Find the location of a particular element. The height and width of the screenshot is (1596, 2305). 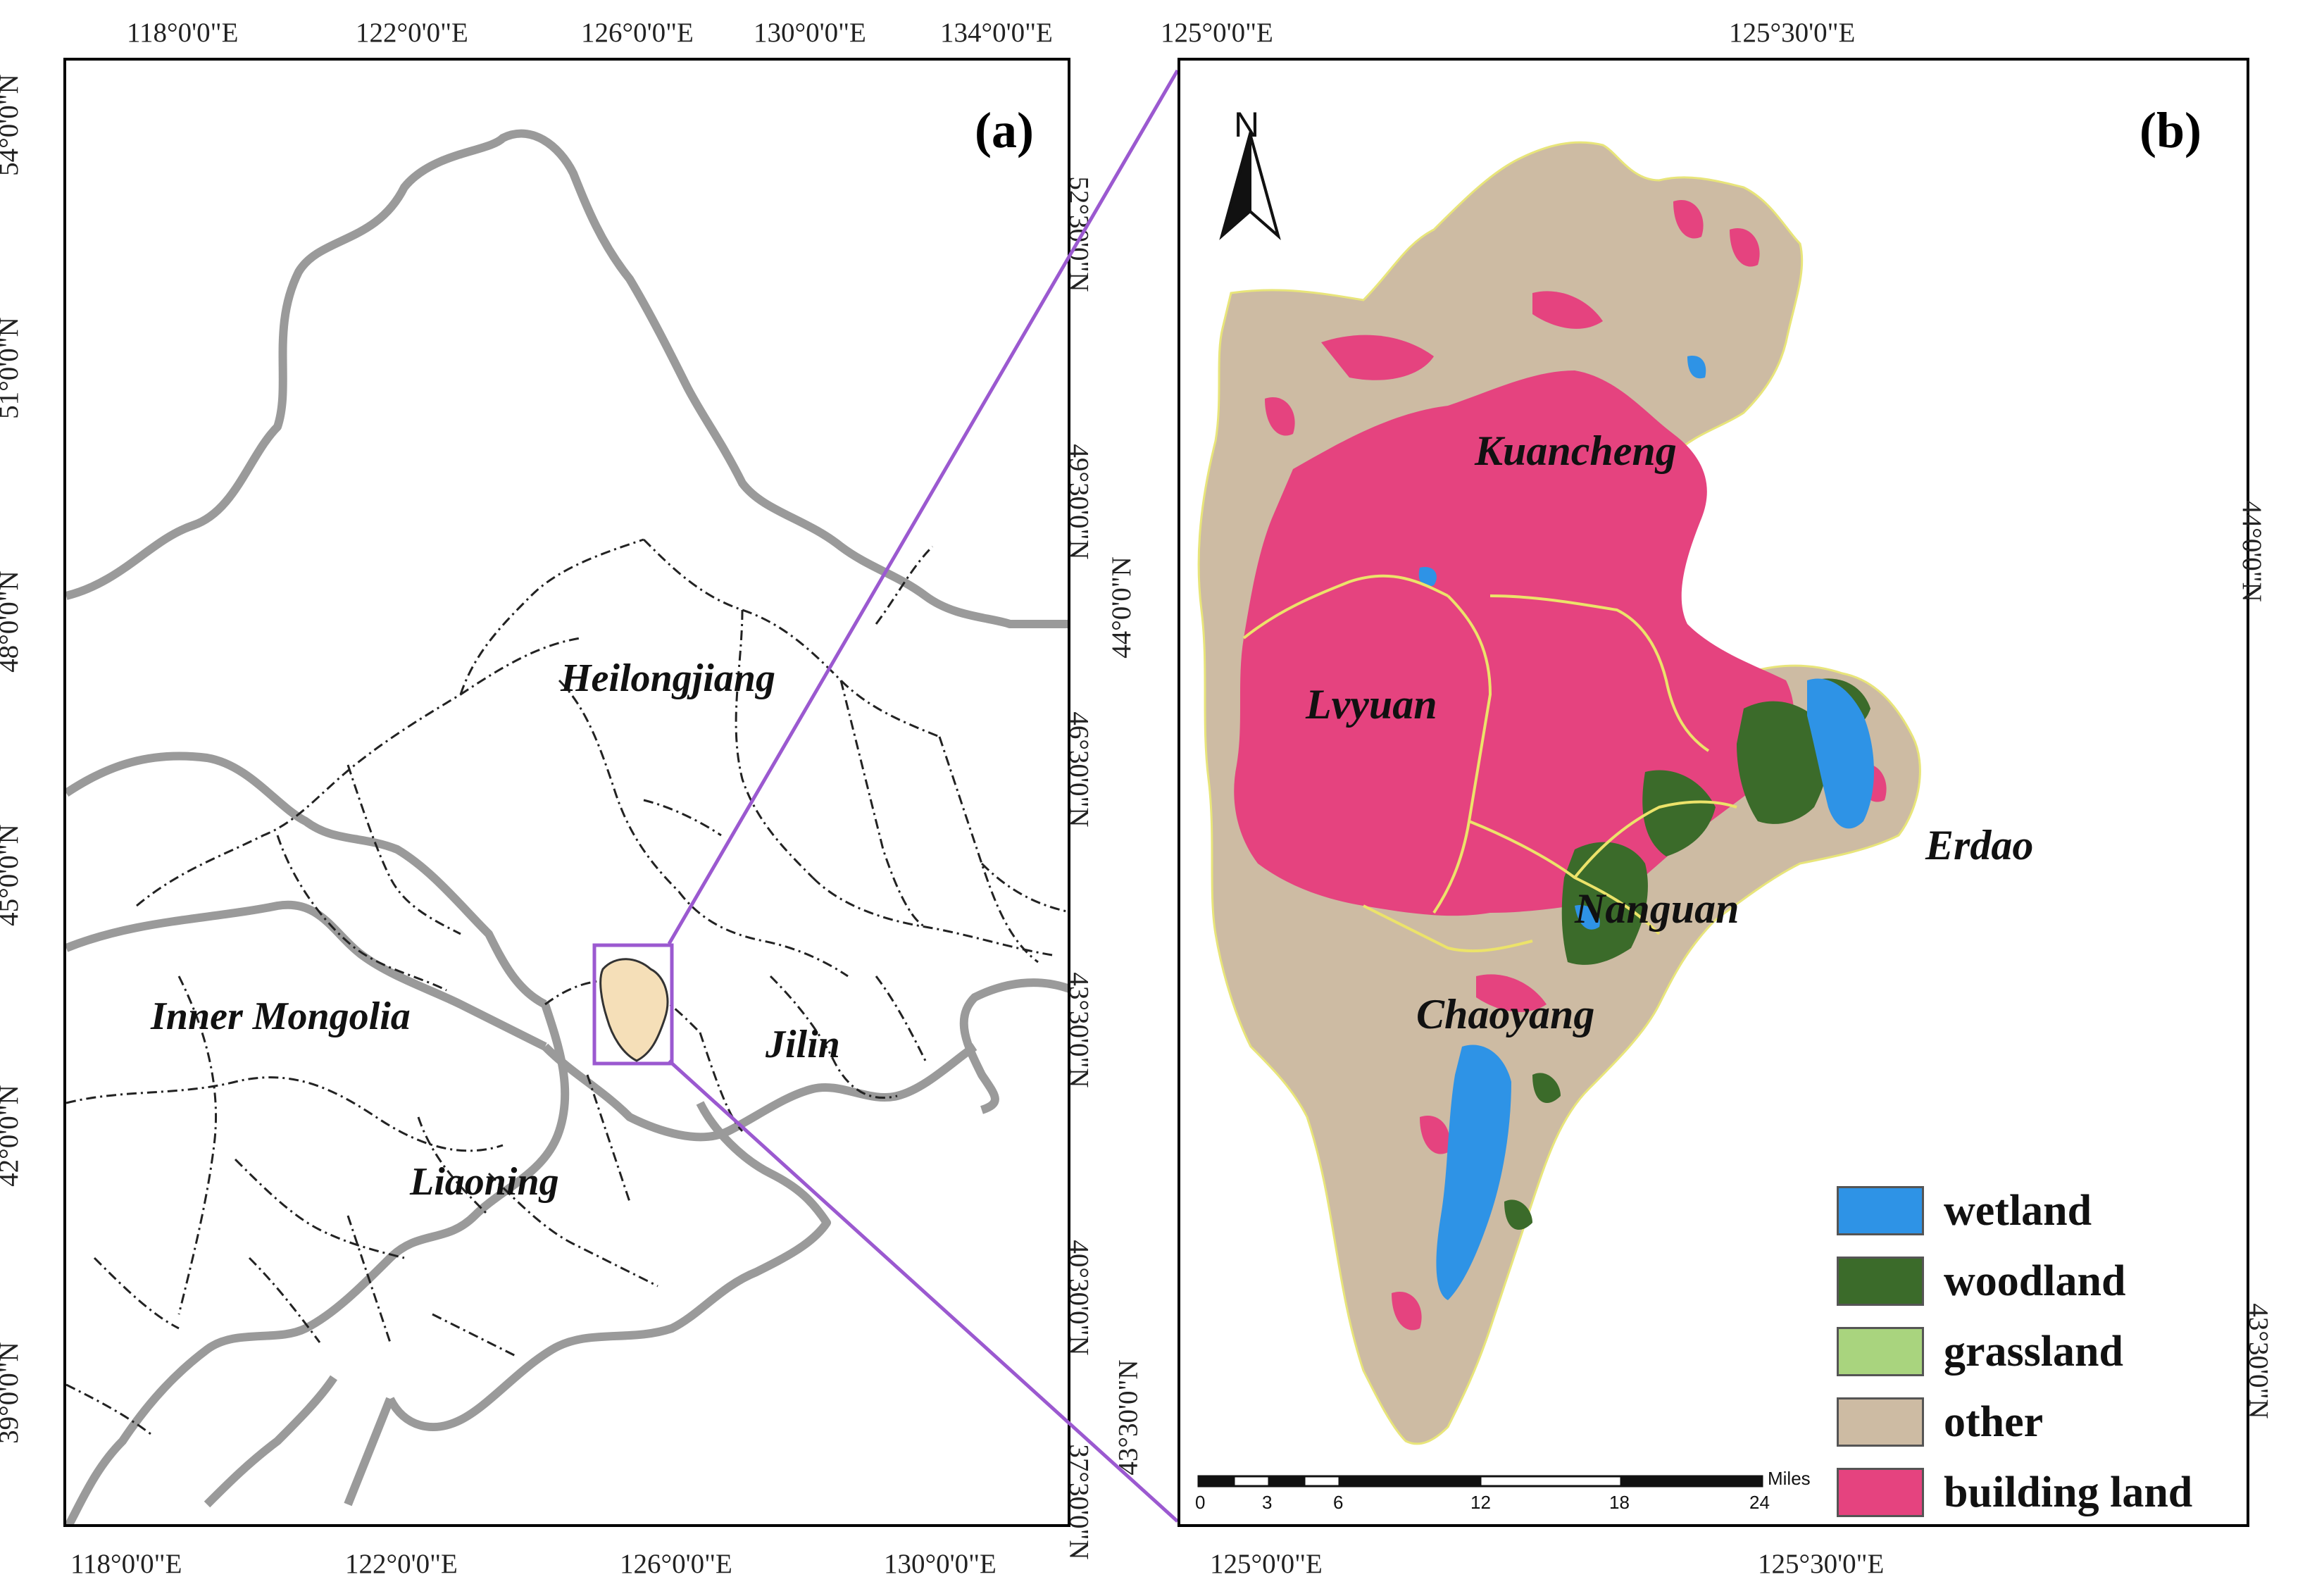

panel-a-top-tick: 134°0'0"E is located at coordinates (996, 33).